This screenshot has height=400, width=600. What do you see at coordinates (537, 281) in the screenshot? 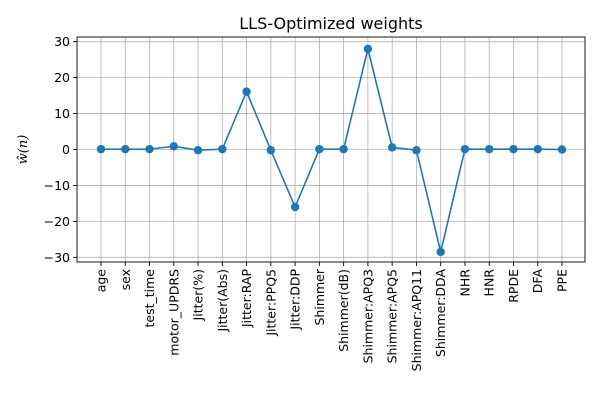
I see `x-tick-label: DFA` at bounding box center [537, 281].